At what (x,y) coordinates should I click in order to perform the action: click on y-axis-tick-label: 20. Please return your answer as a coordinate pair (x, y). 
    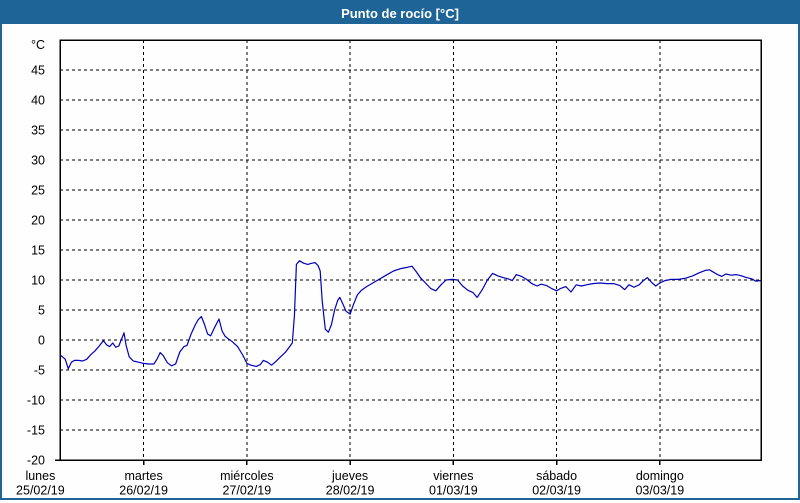
    Looking at the image, I should click on (38, 221).